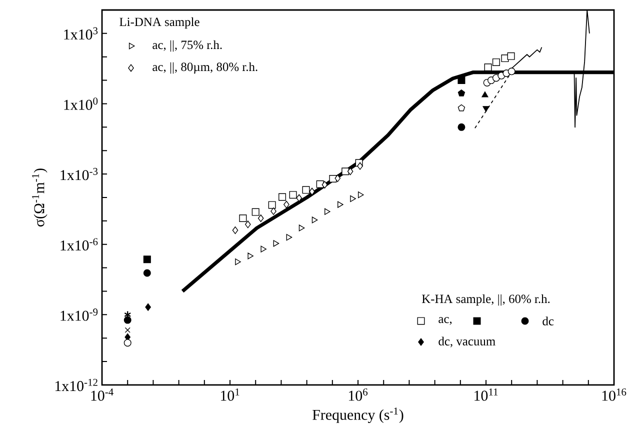 The image size is (631, 441). Describe the element at coordinates (467, 342) in the screenshot. I see `legend-label: dc, vacuum` at that location.